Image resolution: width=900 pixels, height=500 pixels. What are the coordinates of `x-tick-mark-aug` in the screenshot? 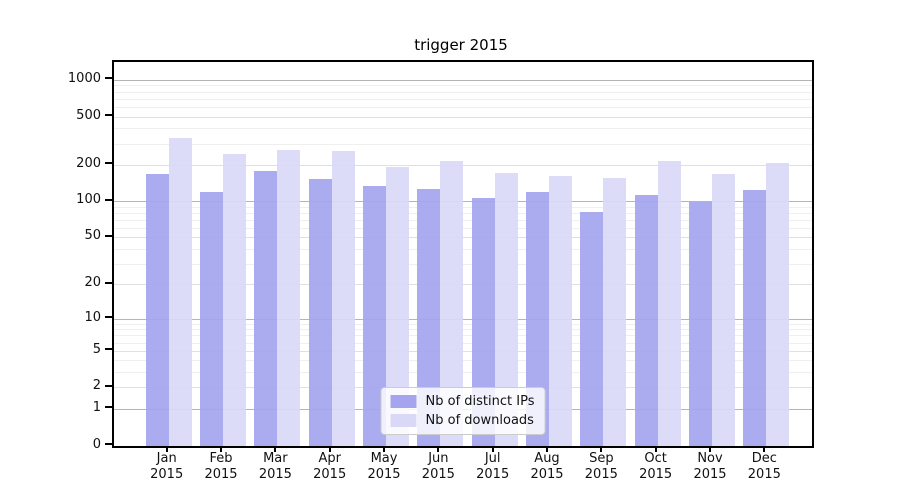 It's located at (547, 449).